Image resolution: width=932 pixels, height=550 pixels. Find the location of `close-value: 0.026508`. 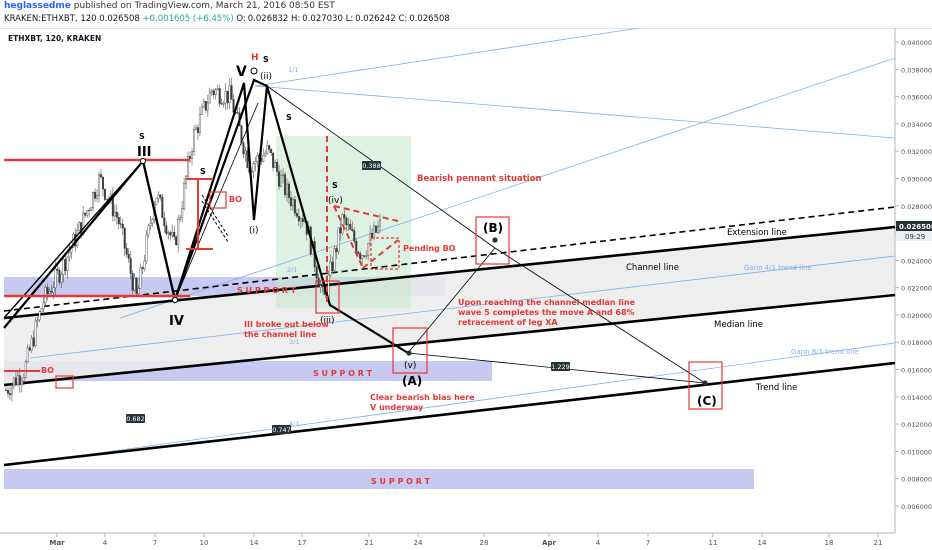

close-value: 0.026508 is located at coordinates (429, 19).